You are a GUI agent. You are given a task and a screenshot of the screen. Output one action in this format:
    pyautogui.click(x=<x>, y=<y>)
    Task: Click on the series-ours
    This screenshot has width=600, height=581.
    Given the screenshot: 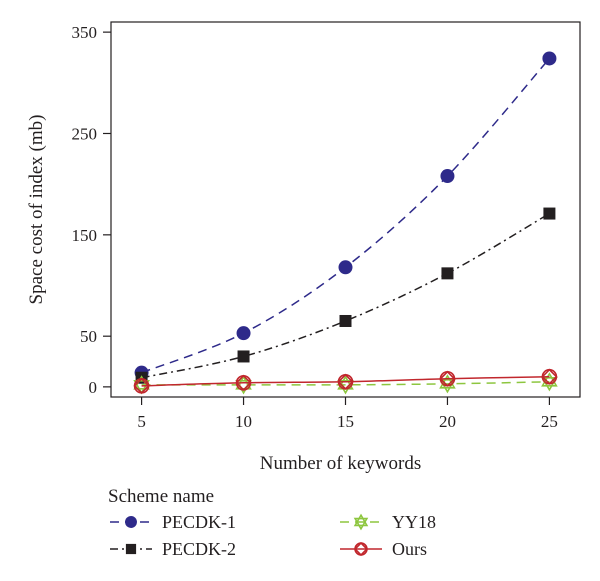 What is the action you would take?
    pyautogui.click(x=345, y=381)
    